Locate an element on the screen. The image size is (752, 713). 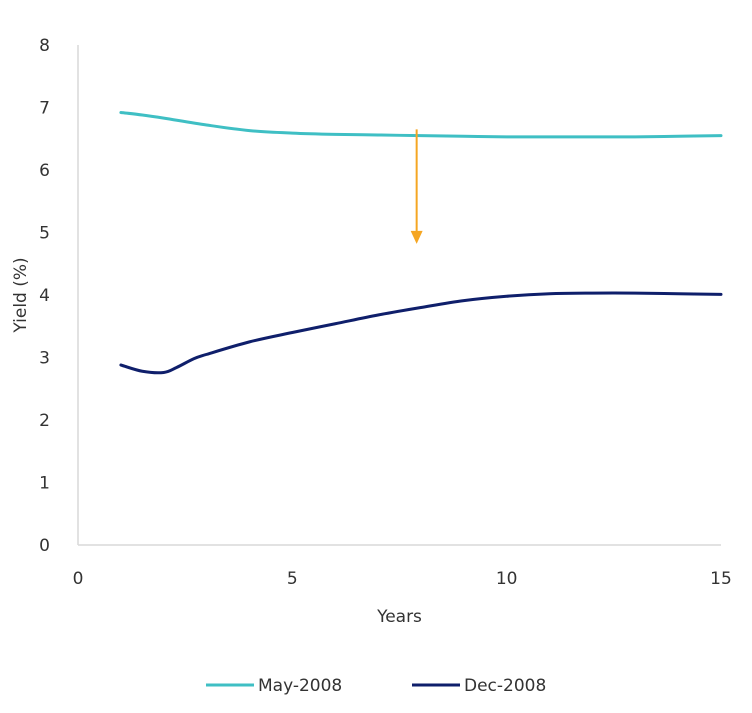
legend: May-2008 Dec-2008 is located at coordinates (376, 686).